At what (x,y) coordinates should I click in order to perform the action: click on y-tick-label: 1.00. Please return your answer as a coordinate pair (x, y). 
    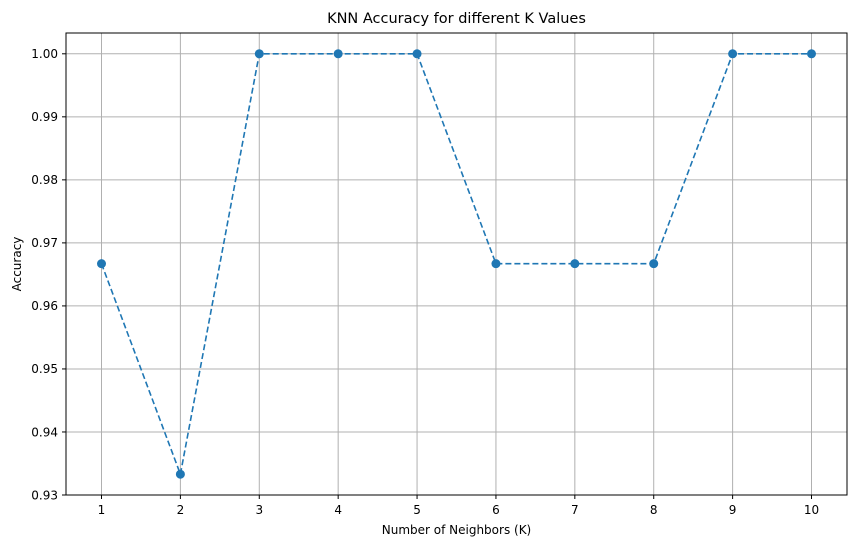
    Looking at the image, I should click on (44, 54).